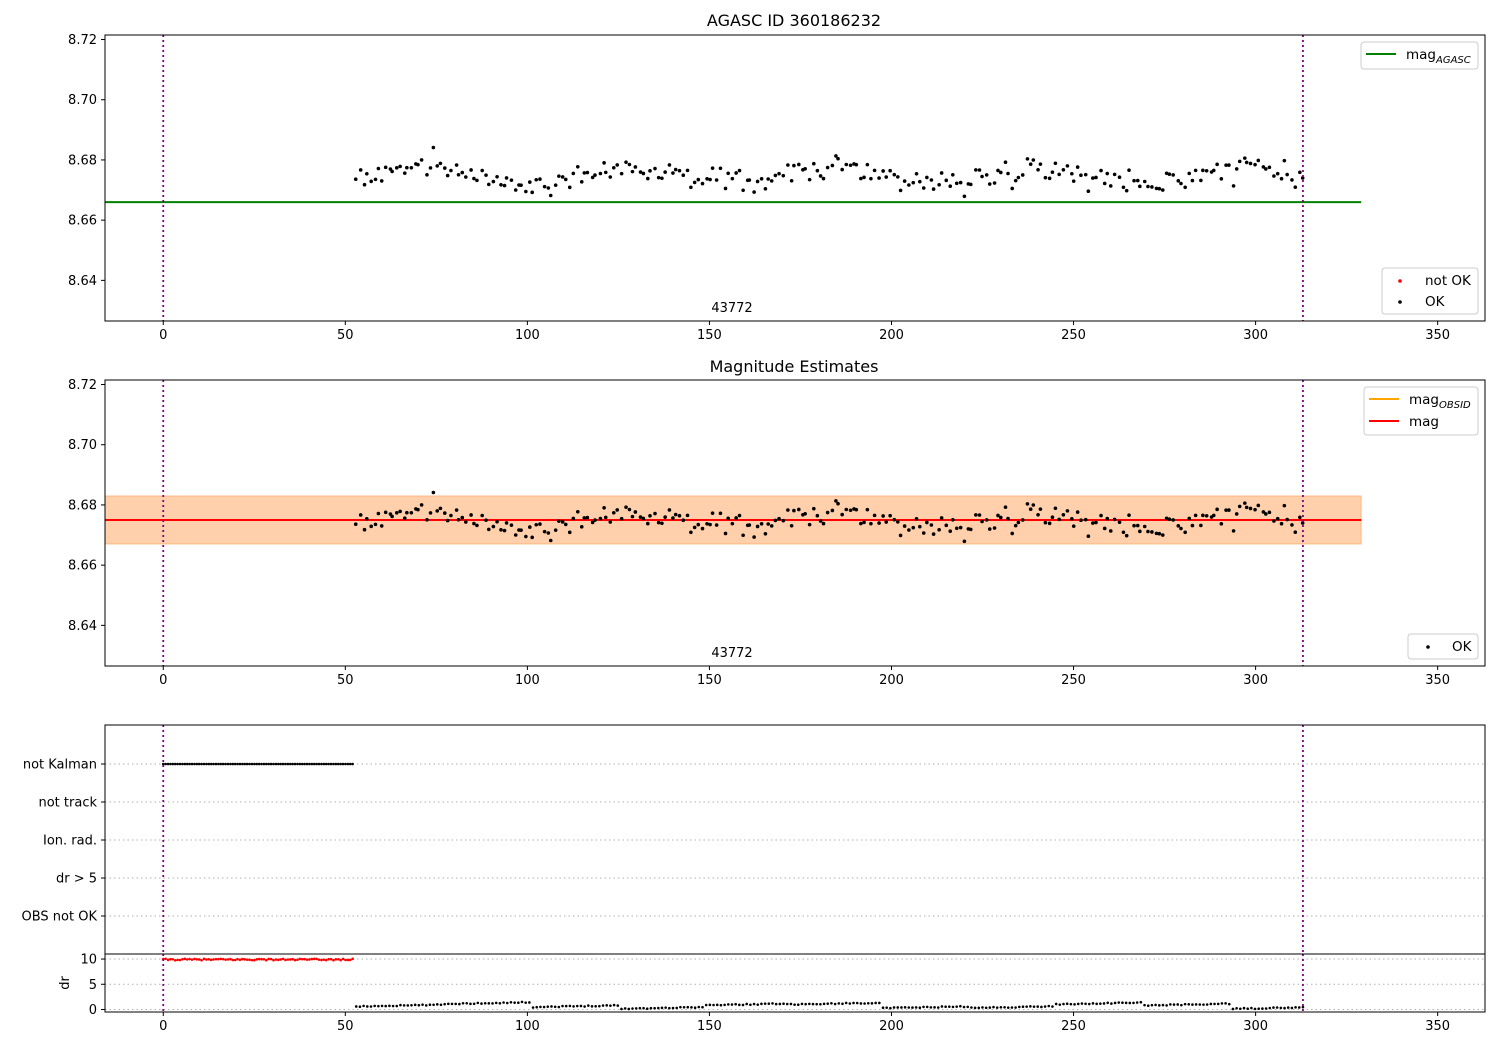 Image resolution: width=1500 pixels, height=1050 pixels. I want to click on x-tick-label: 300, so click(1255, 1026).